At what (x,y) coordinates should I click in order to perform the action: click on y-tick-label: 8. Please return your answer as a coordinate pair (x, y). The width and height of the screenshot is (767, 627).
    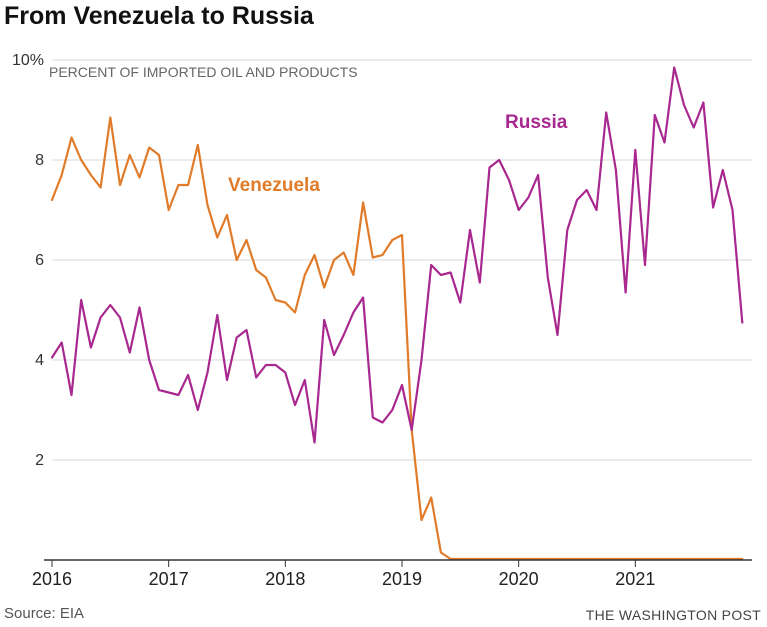
    Looking at the image, I should click on (39, 160).